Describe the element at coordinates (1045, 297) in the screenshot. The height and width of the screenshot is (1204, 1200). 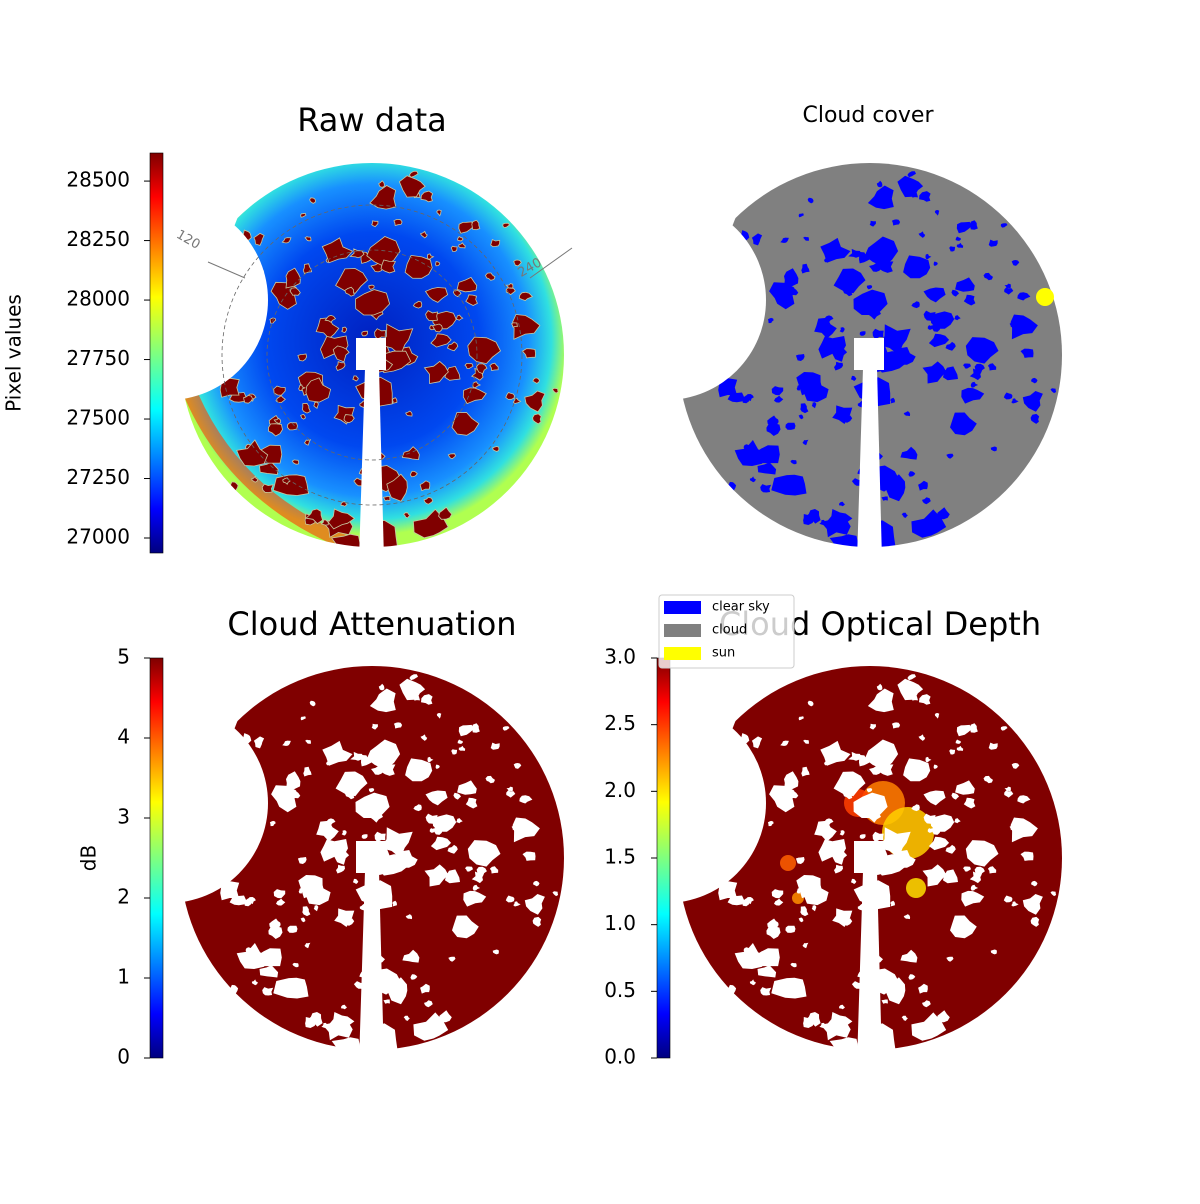
I see `sun` at that location.